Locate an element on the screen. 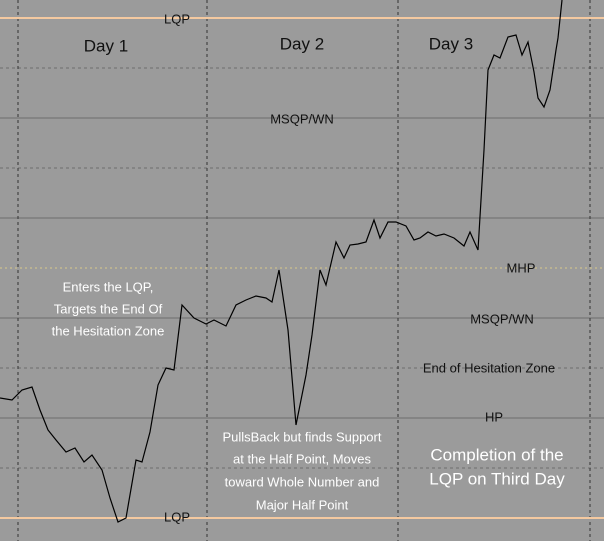  level-label: MHP is located at coordinates (521, 267).